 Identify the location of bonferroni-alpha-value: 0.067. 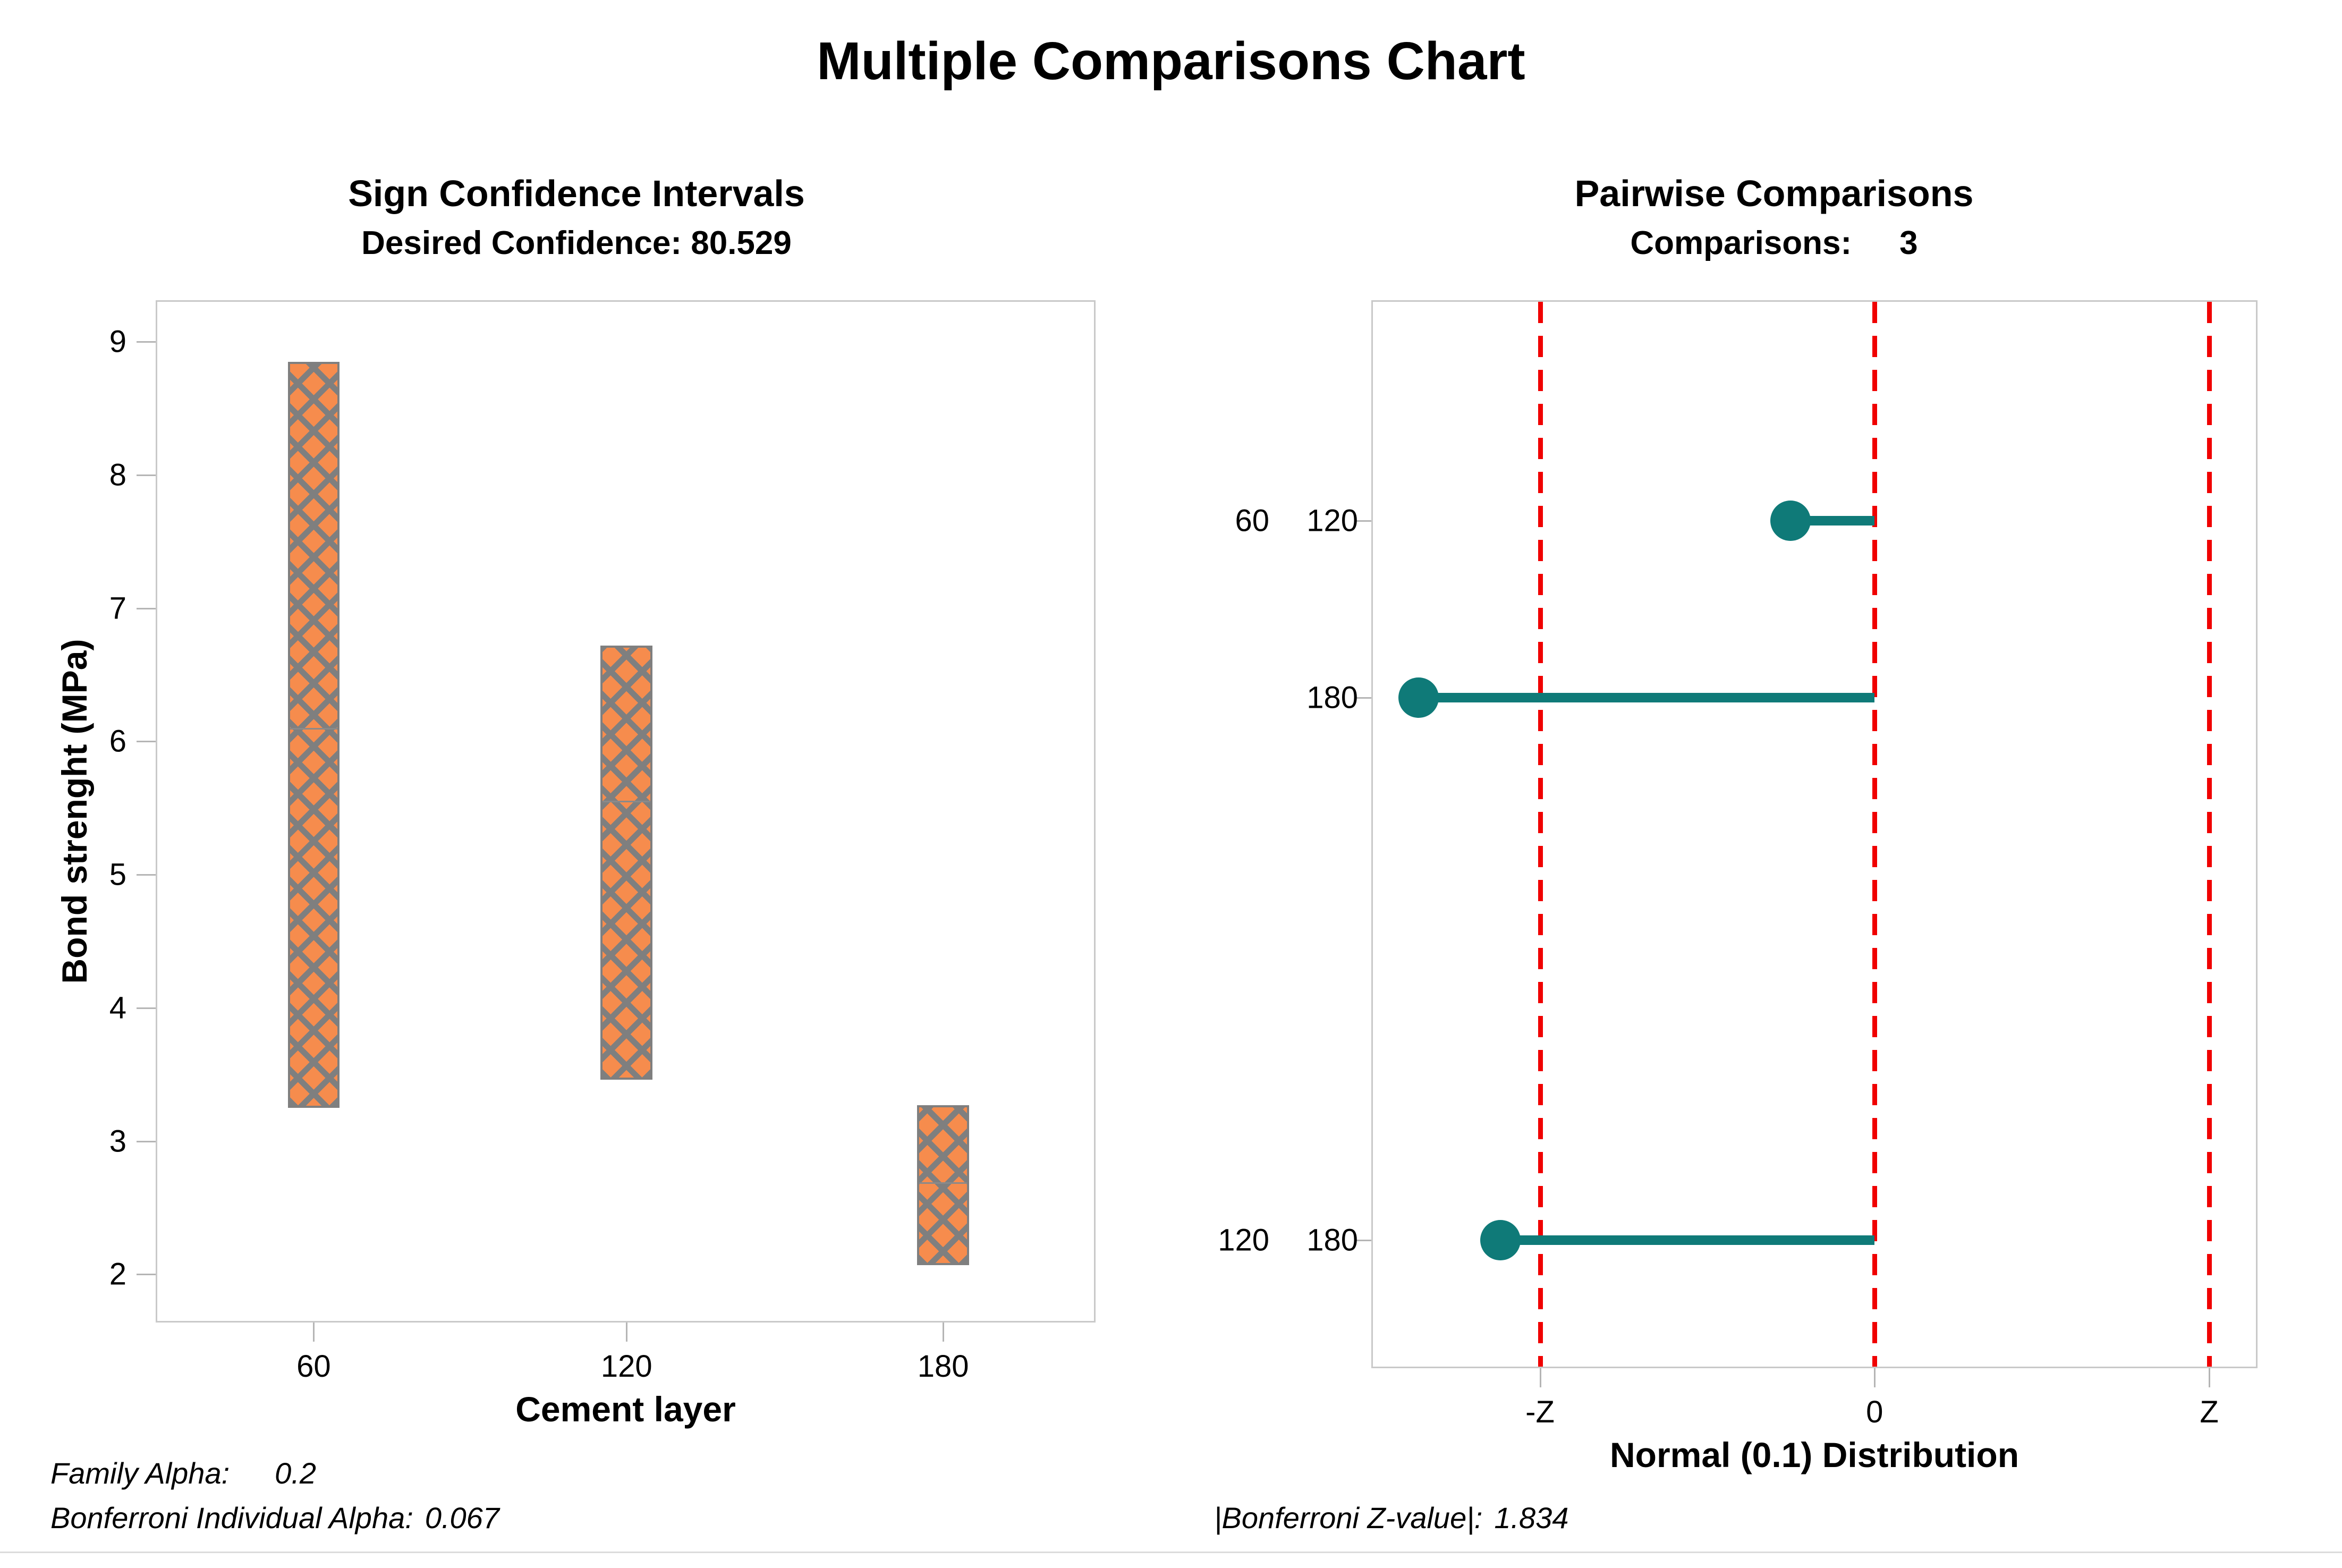
(462, 1518).